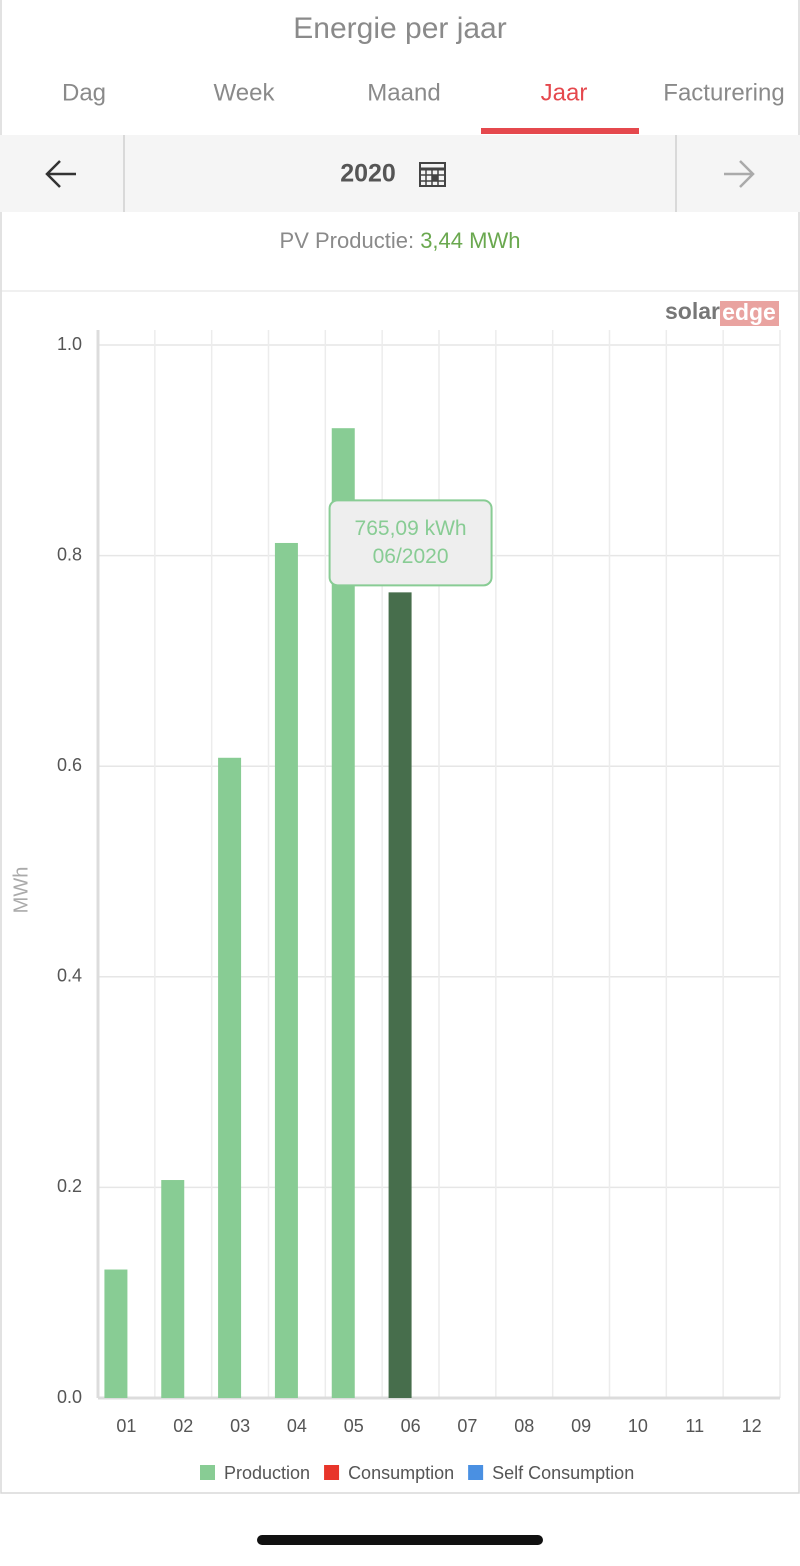 The image size is (800, 1566). What do you see at coordinates (411, 528) in the screenshot?
I see `tooltip-value: 765,09 kWh` at bounding box center [411, 528].